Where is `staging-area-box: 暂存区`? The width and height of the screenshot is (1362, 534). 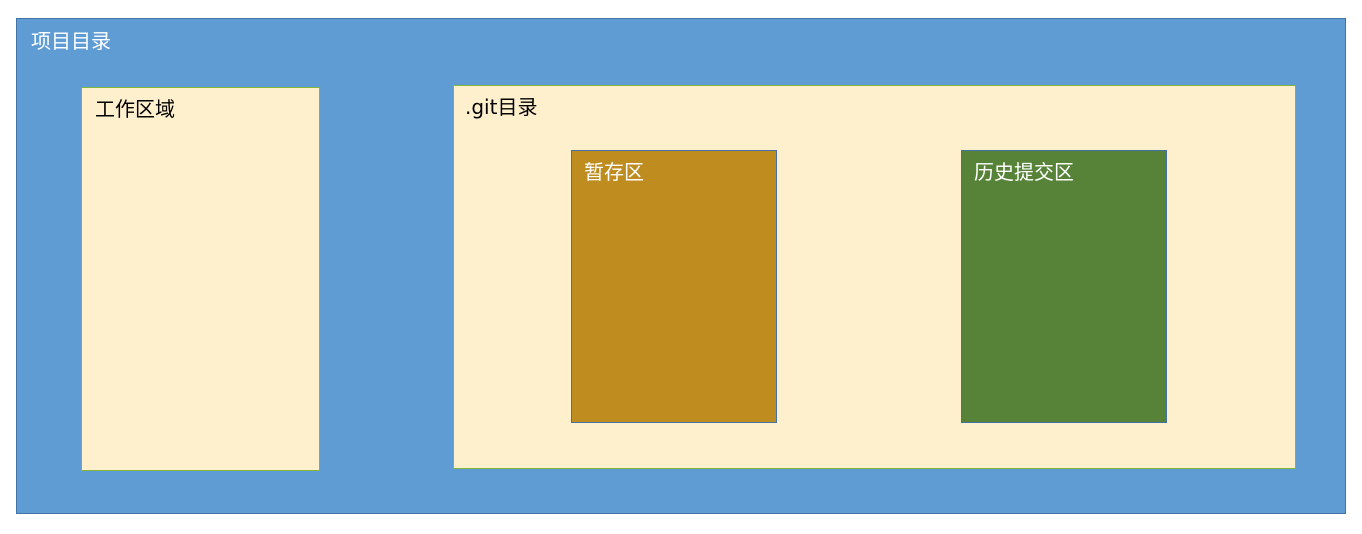 staging-area-box: 暂存区 is located at coordinates (674, 286).